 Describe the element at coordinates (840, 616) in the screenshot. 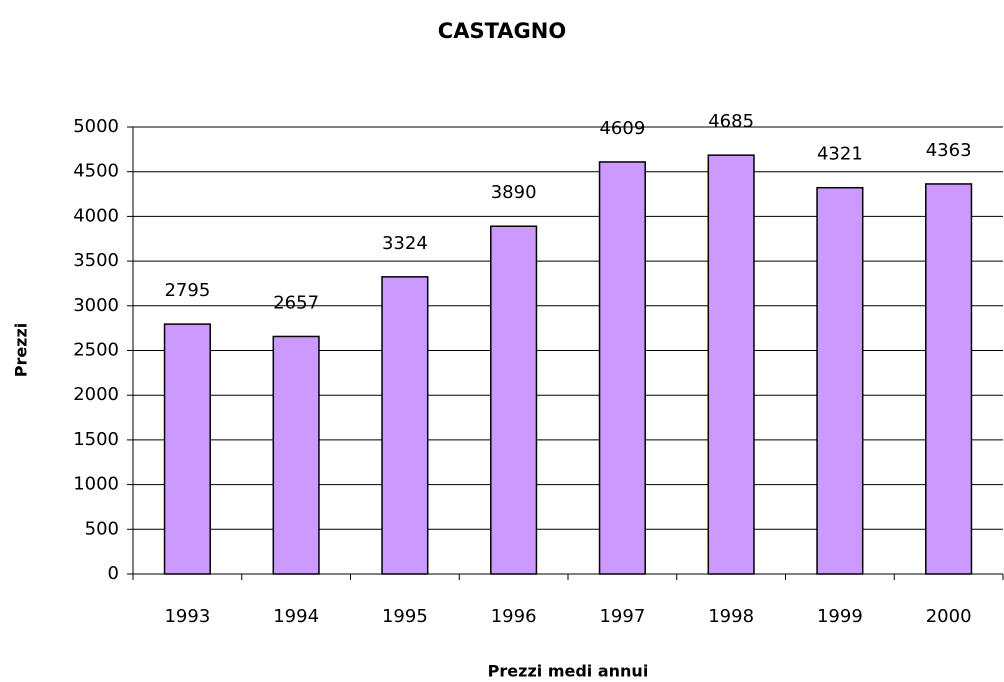

I see `x-tick-label: 1999` at that location.